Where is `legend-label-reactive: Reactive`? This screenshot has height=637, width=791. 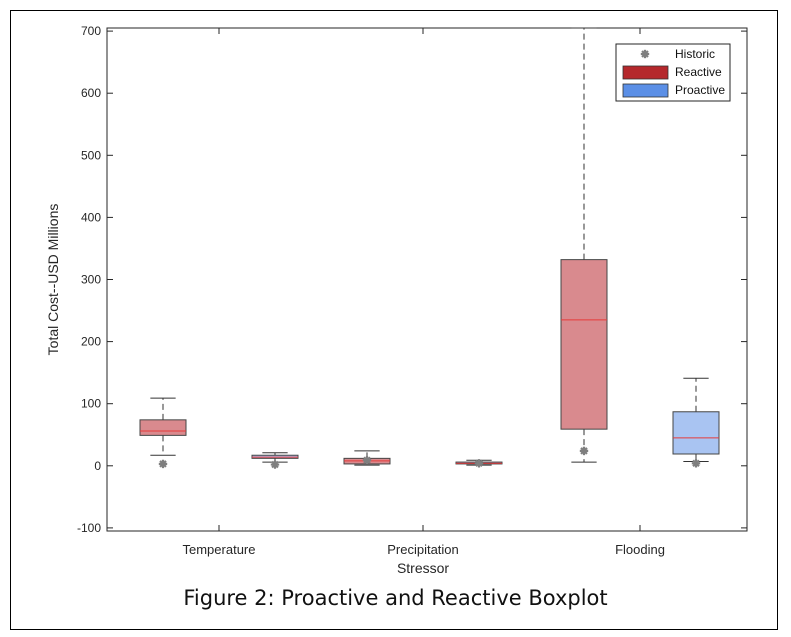
legend-label-reactive: Reactive is located at coordinates (698, 72).